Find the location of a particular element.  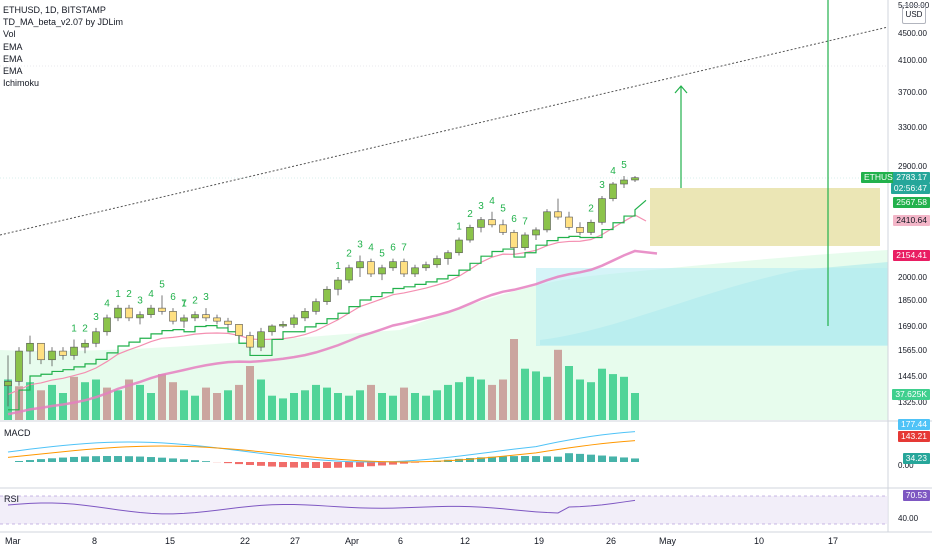

indicator-vol: Vol is located at coordinates (9, 34).